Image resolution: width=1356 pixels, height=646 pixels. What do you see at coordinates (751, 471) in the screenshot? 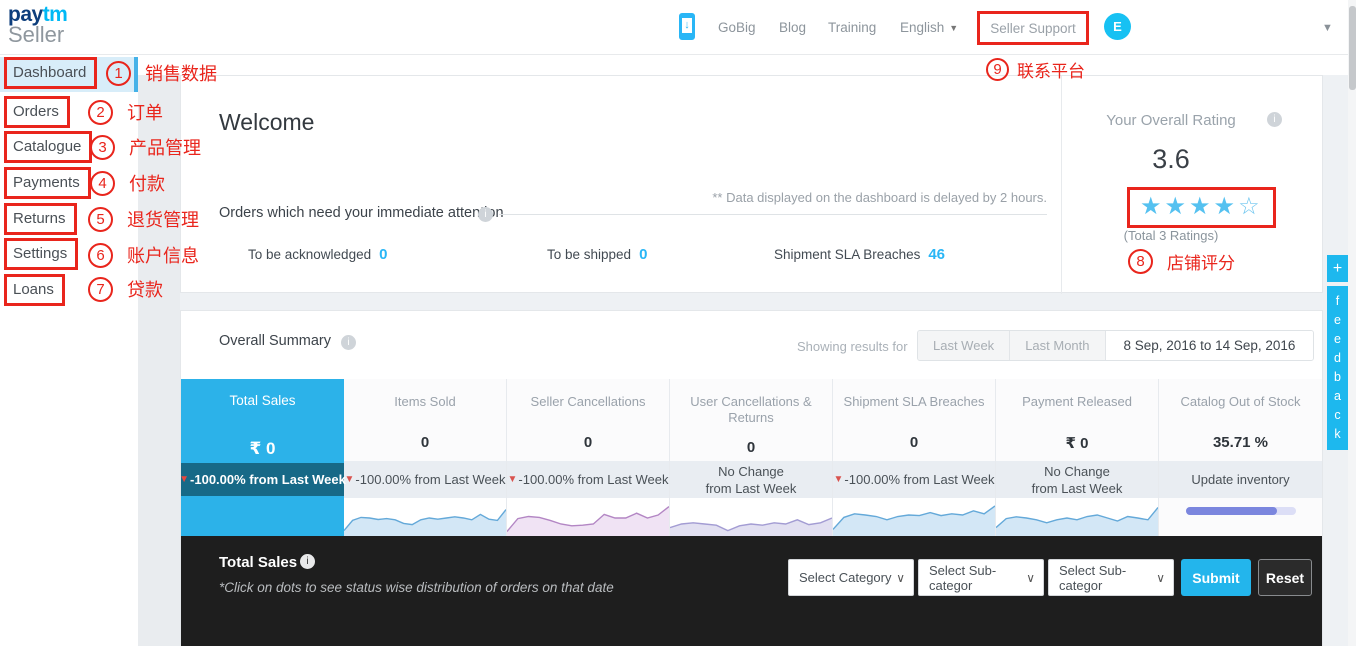
I see `change-text: No Change` at bounding box center [751, 471].